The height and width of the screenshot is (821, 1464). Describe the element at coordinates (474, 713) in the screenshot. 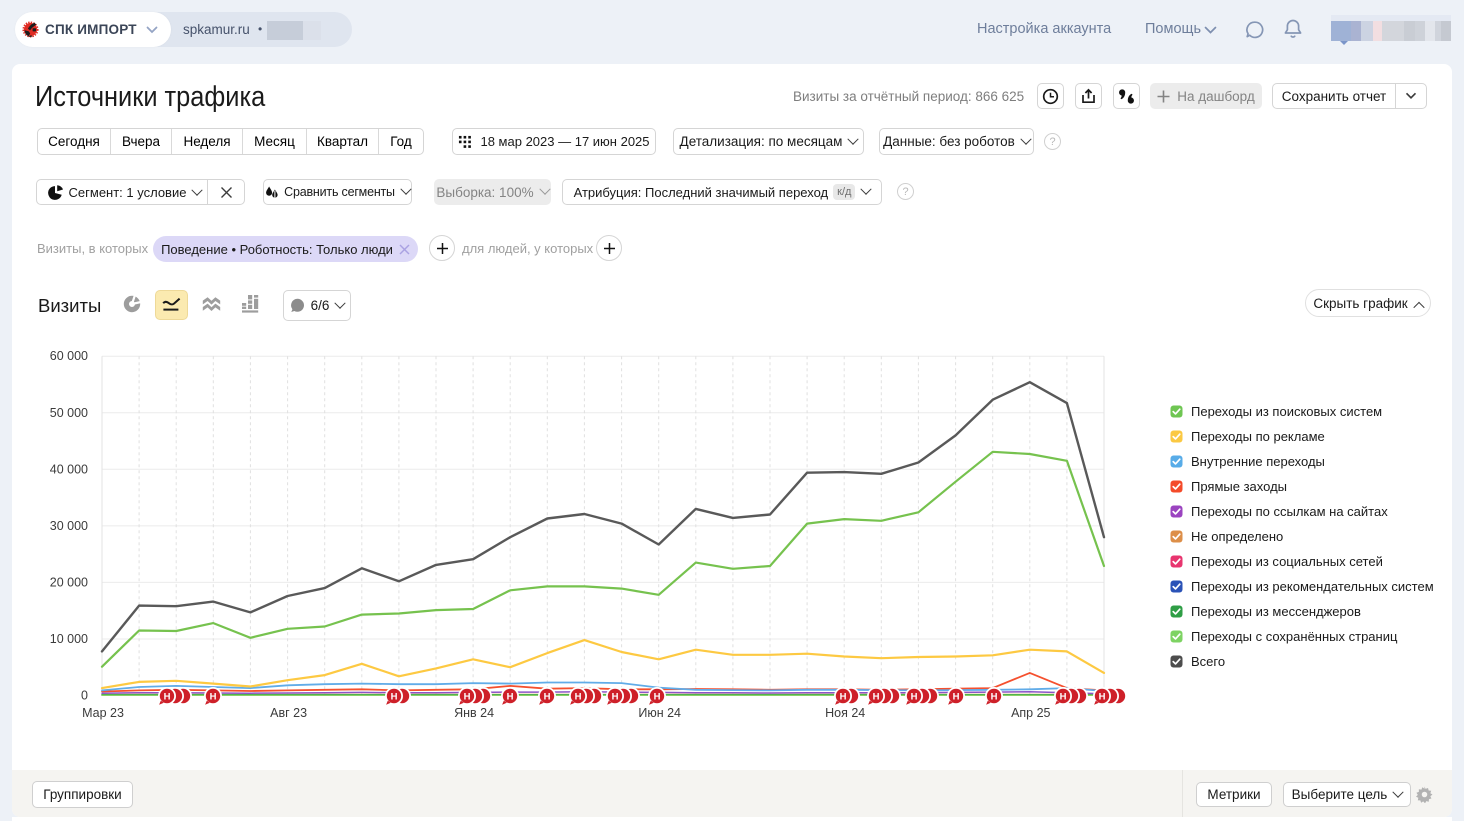

I see `svg-text: Янв 24` at that location.